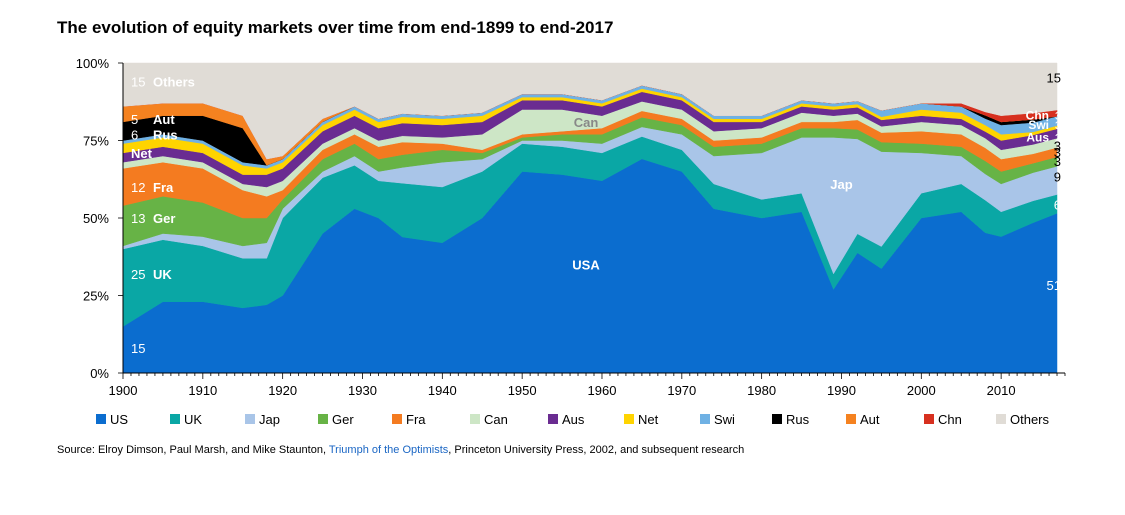 The image size is (1125, 515). I want to click on legend-swatch-uk, so click(175, 419).